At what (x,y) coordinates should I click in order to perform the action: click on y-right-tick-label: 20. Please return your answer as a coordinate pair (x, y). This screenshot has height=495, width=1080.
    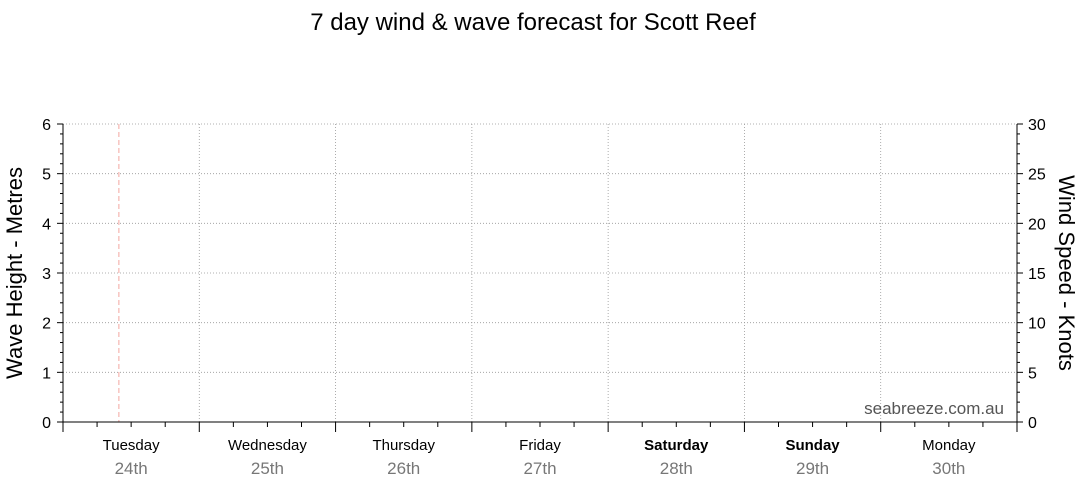
    Looking at the image, I should click on (1037, 224).